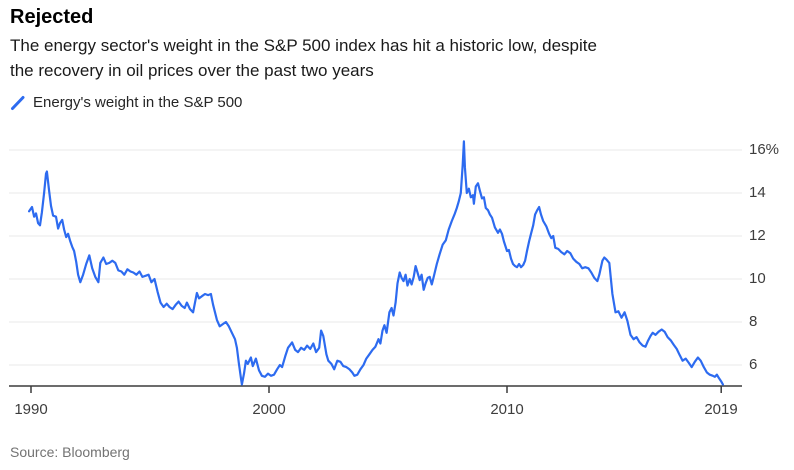 This screenshot has height=470, width=794. I want to click on legend-label: Energy's weight in the S&P 500, so click(138, 102).